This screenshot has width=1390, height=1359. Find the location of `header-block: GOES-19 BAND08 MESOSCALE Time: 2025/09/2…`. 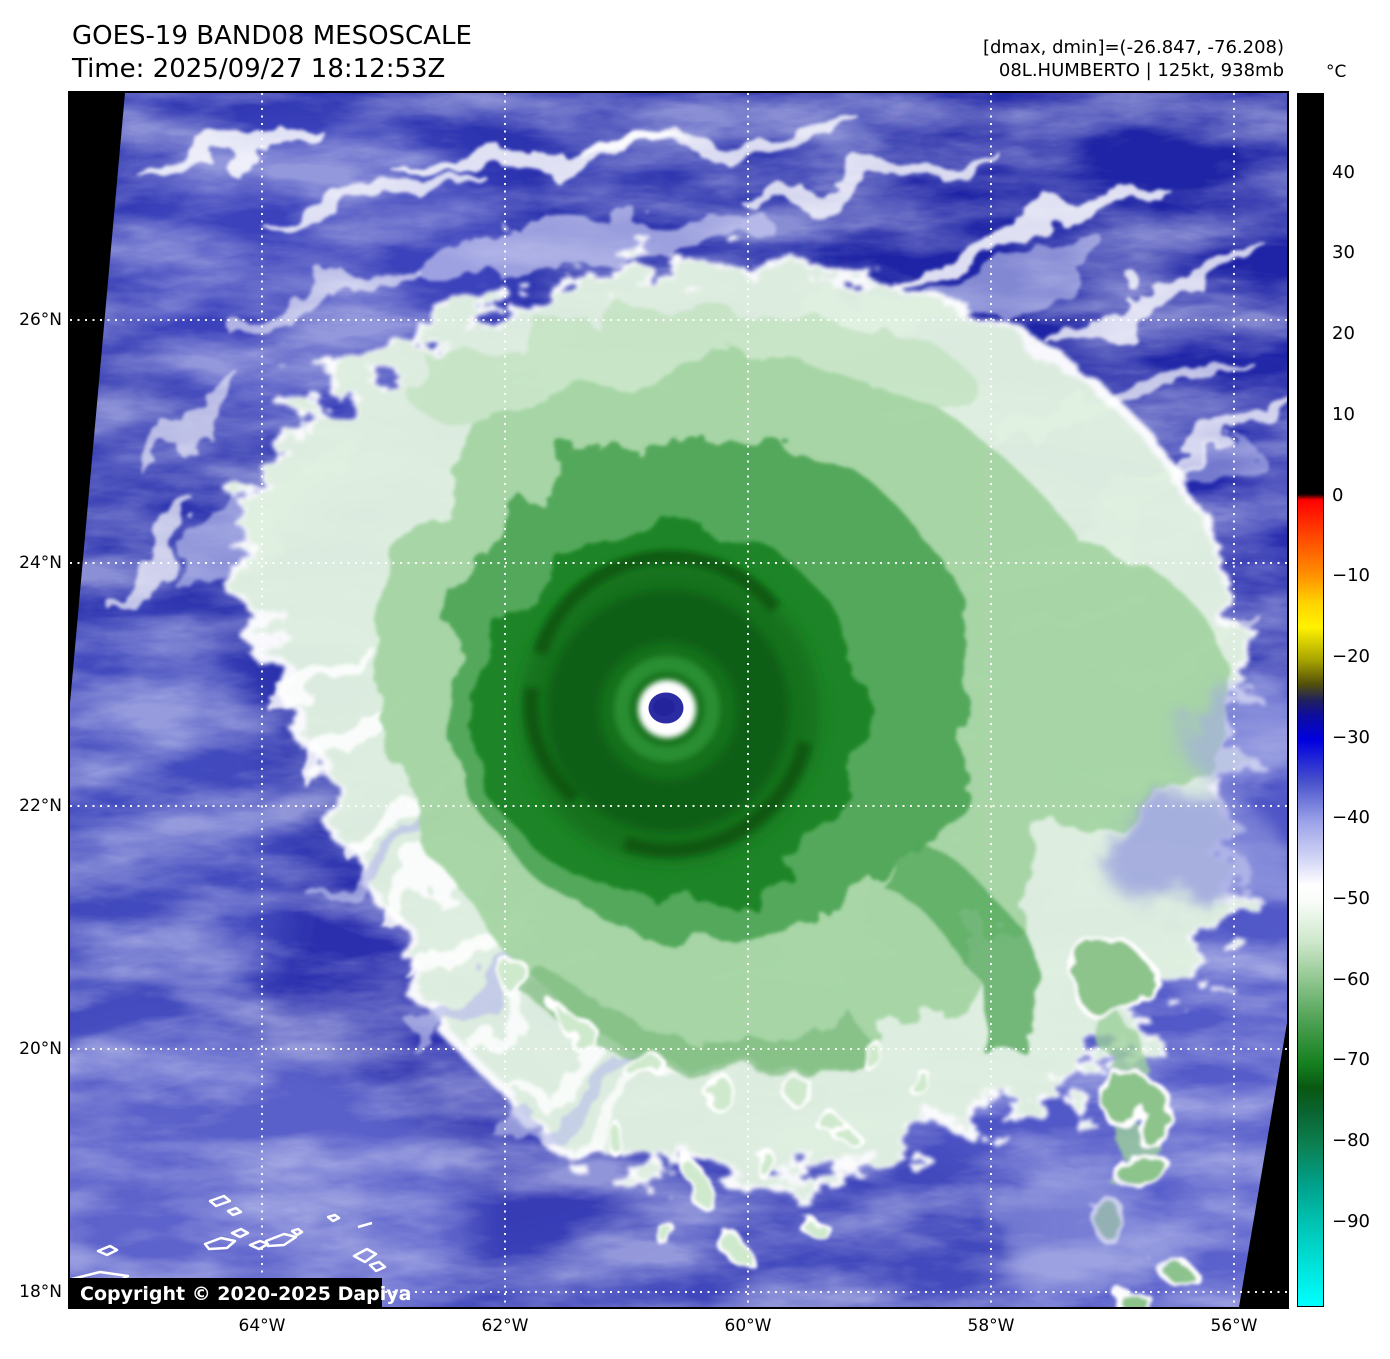

header-block: GOES-19 BAND08 MESOSCALE Time: 2025/09/2… is located at coordinates (272, 53).